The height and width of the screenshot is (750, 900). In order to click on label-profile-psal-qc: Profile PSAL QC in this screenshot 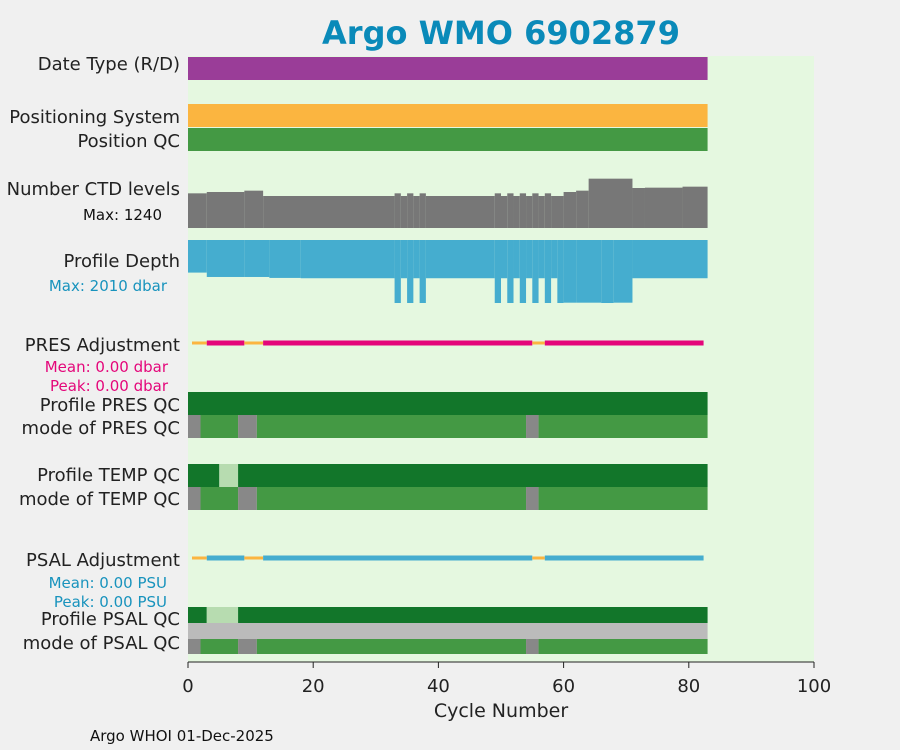, I will do `click(110, 619)`.